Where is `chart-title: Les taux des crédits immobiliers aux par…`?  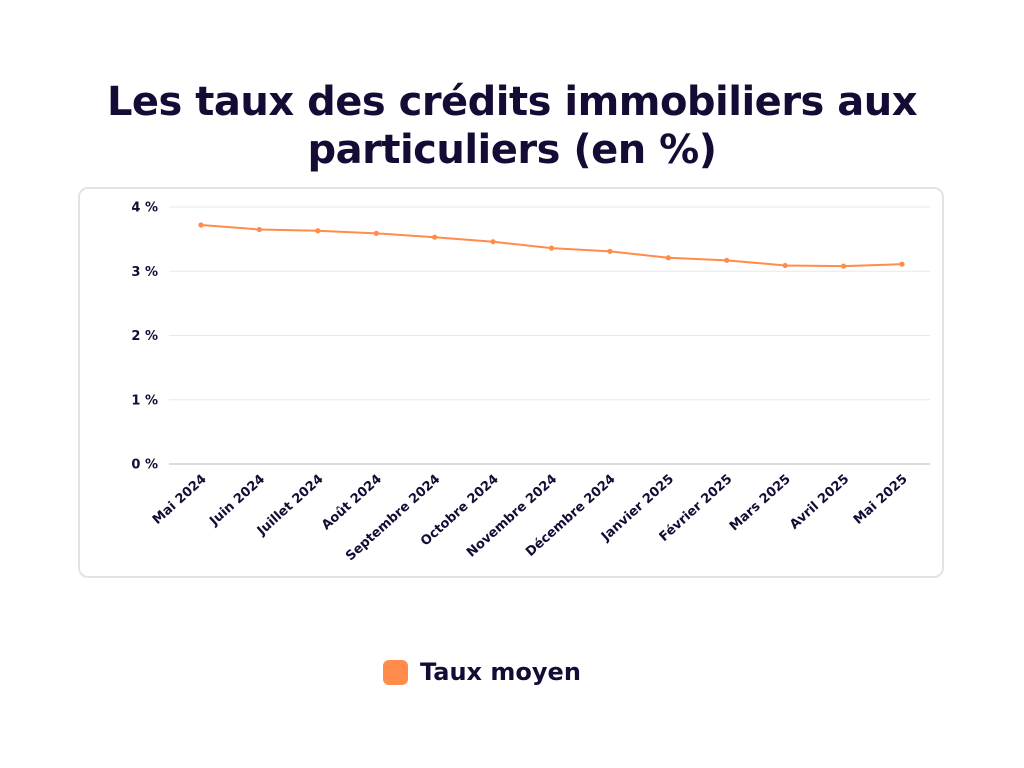
chart-title: Les taux des crédits immobiliers aux par… is located at coordinates (512, 126).